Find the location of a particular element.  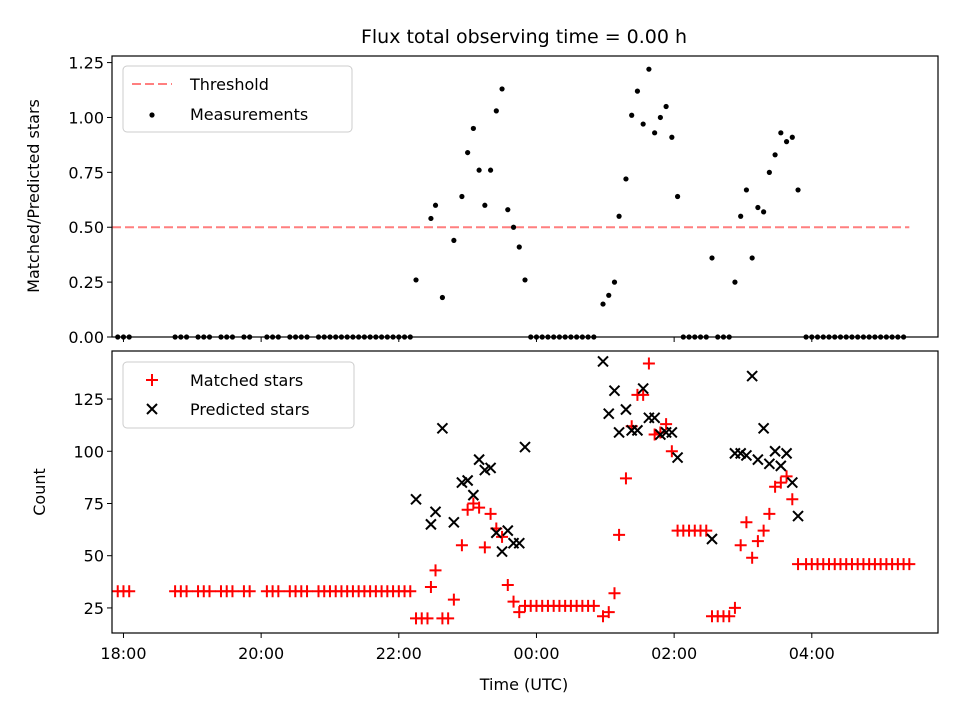

x-tick-label: 18:00 is located at coordinates (123, 653).